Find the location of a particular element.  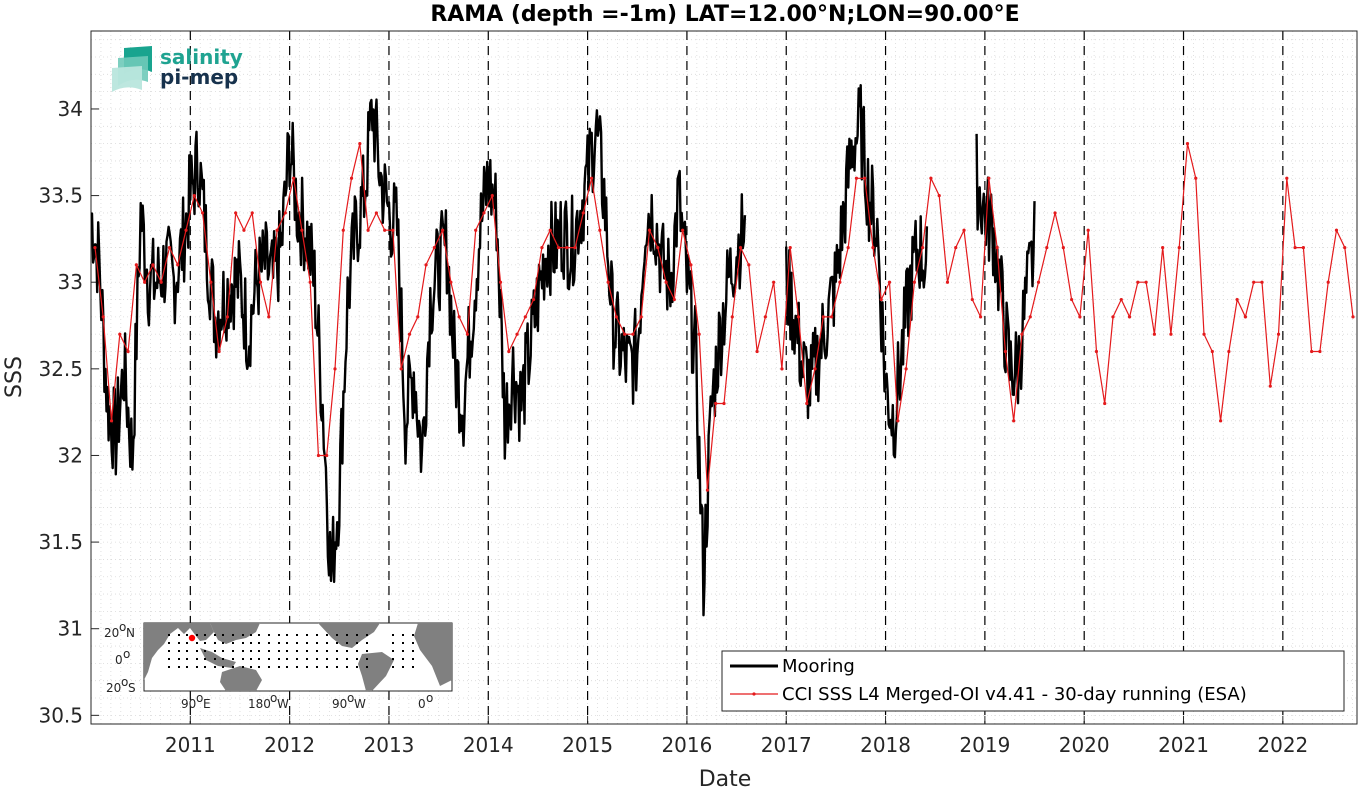

map-land-australia is located at coordinates (241, 678).